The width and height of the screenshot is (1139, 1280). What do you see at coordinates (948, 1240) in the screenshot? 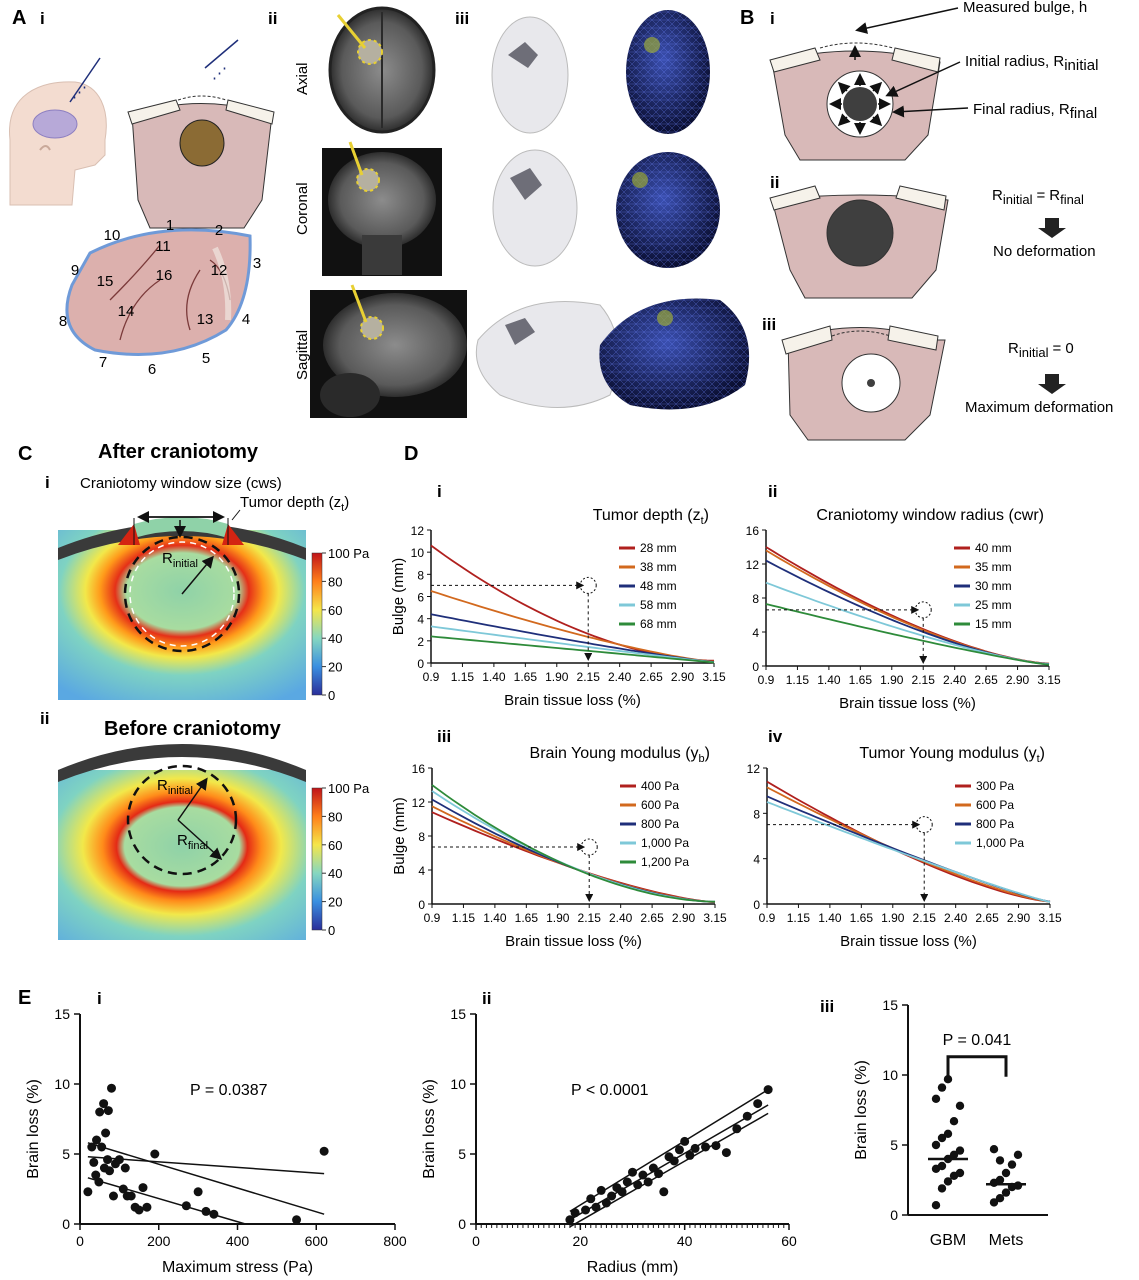
I see `category-label: GBM` at bounding box center [948, 1240].